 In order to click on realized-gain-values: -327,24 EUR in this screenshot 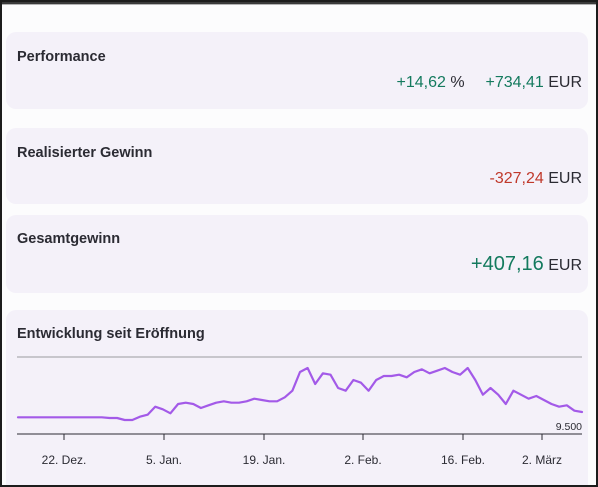, I will do `click(536, 179)`.